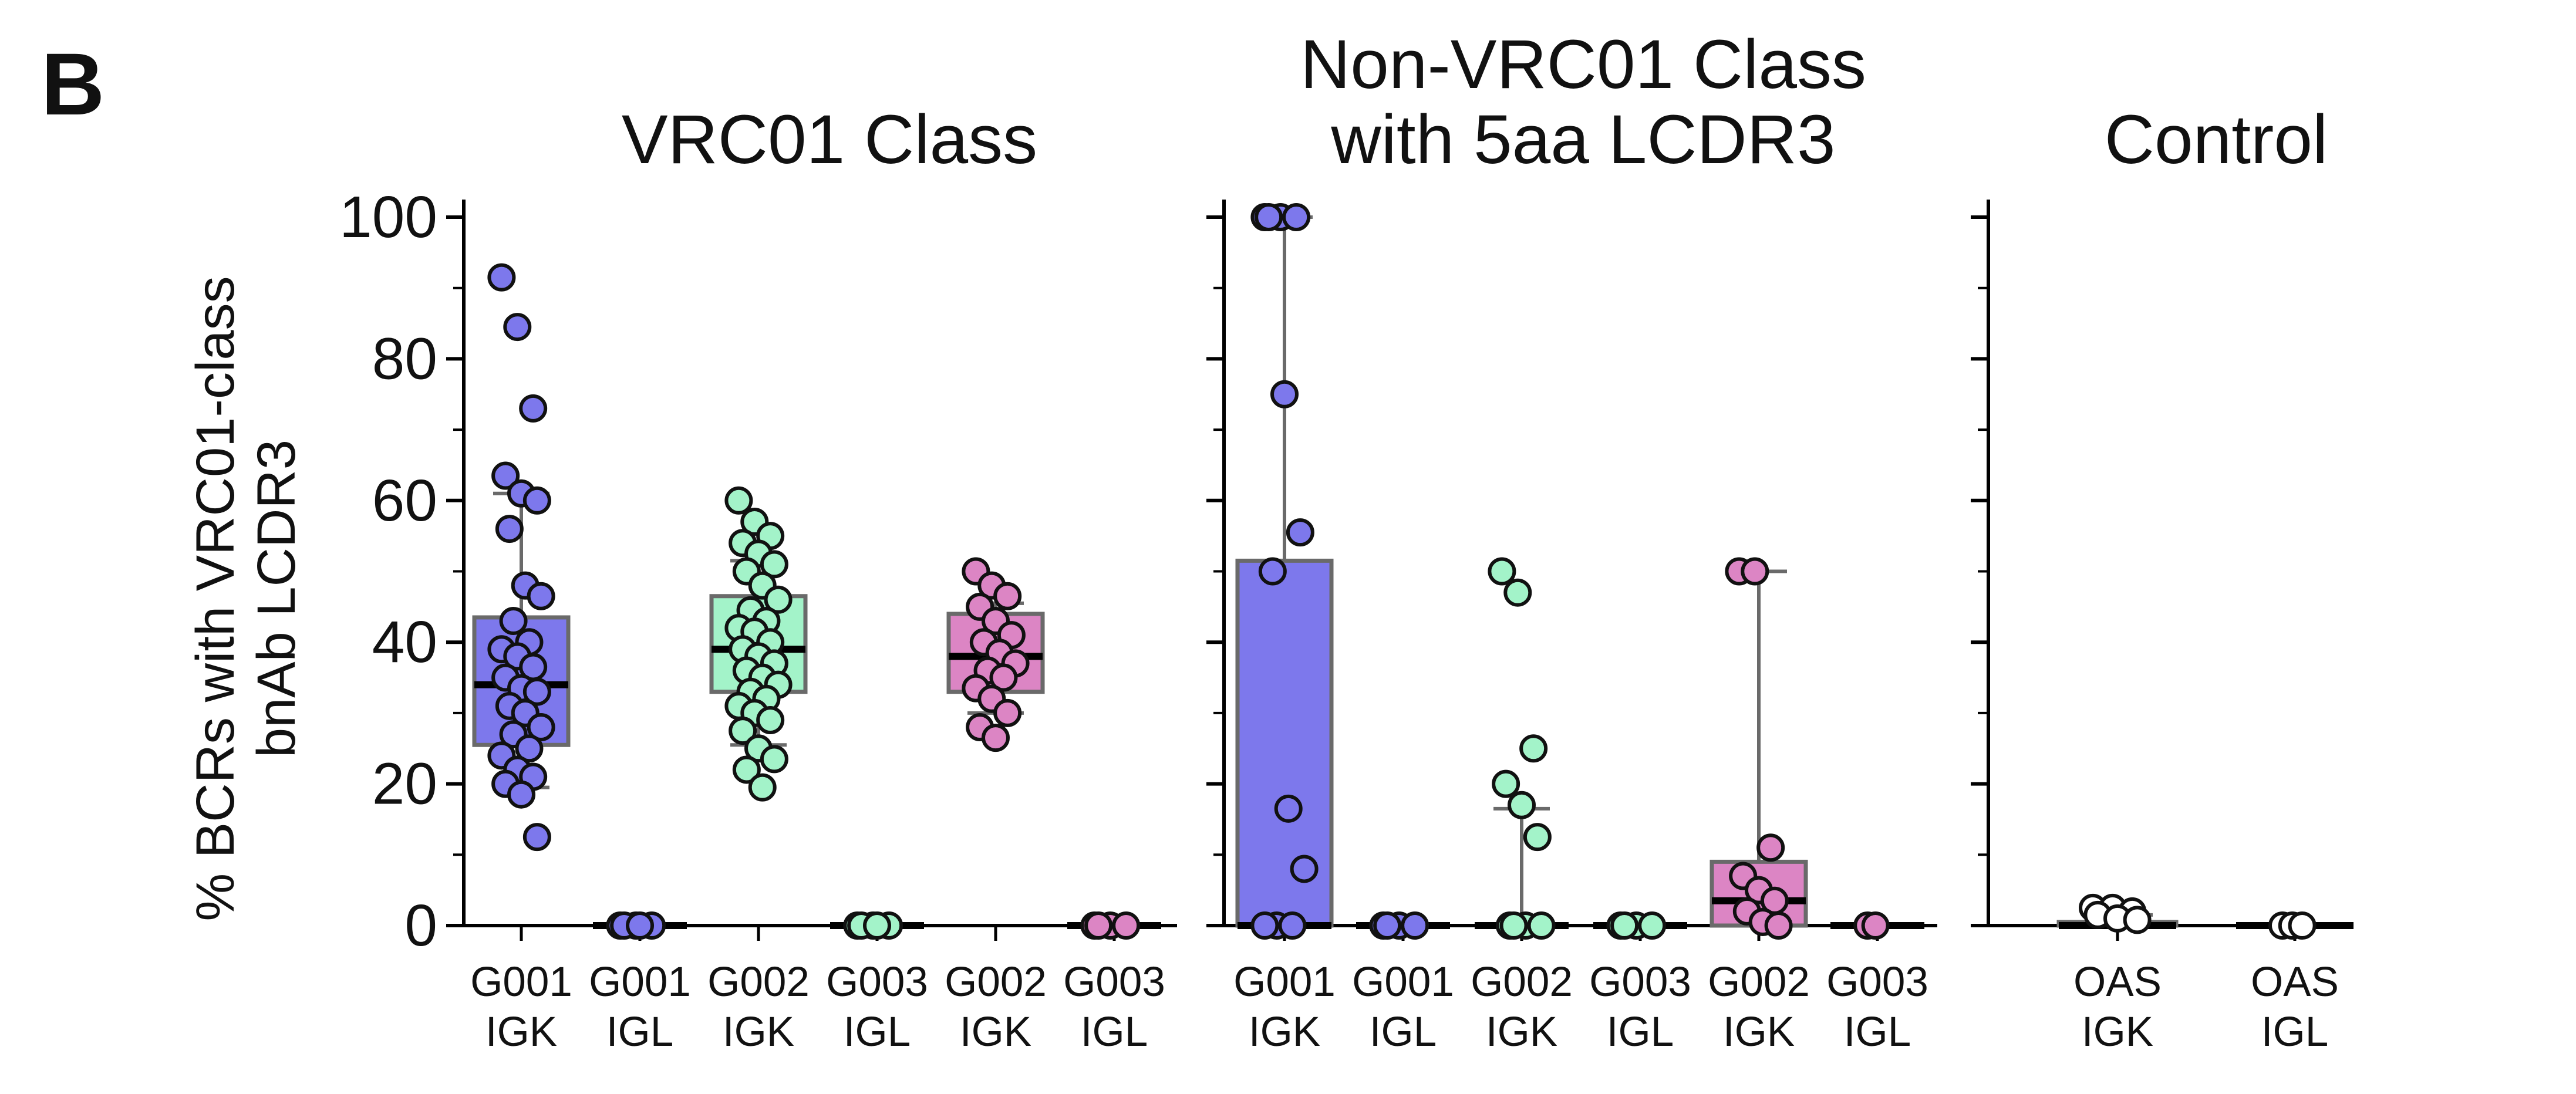 This screenshot has height=1094, width=2576. Describe the element at coordinates (404, 358) in the screenshot. I see `y-tick-label: 80` at that location.